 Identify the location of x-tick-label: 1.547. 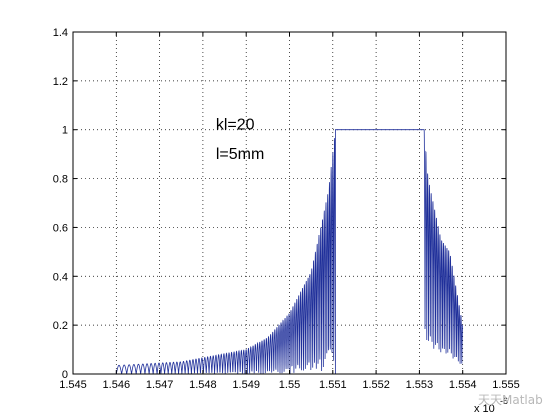
(160, 385).